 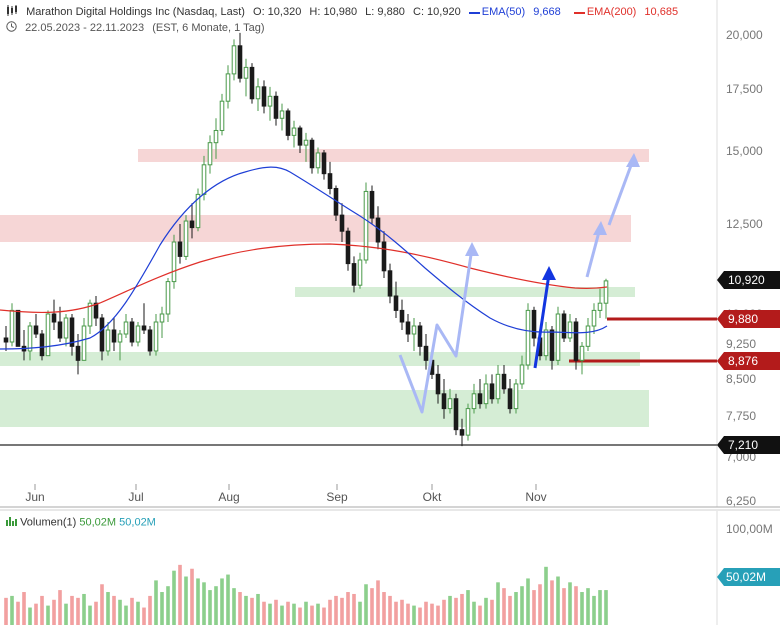 What do you see at coordinates (12, 12) in the screenshot?
I see `candlestick-icon` at bounding box center [12, 12].